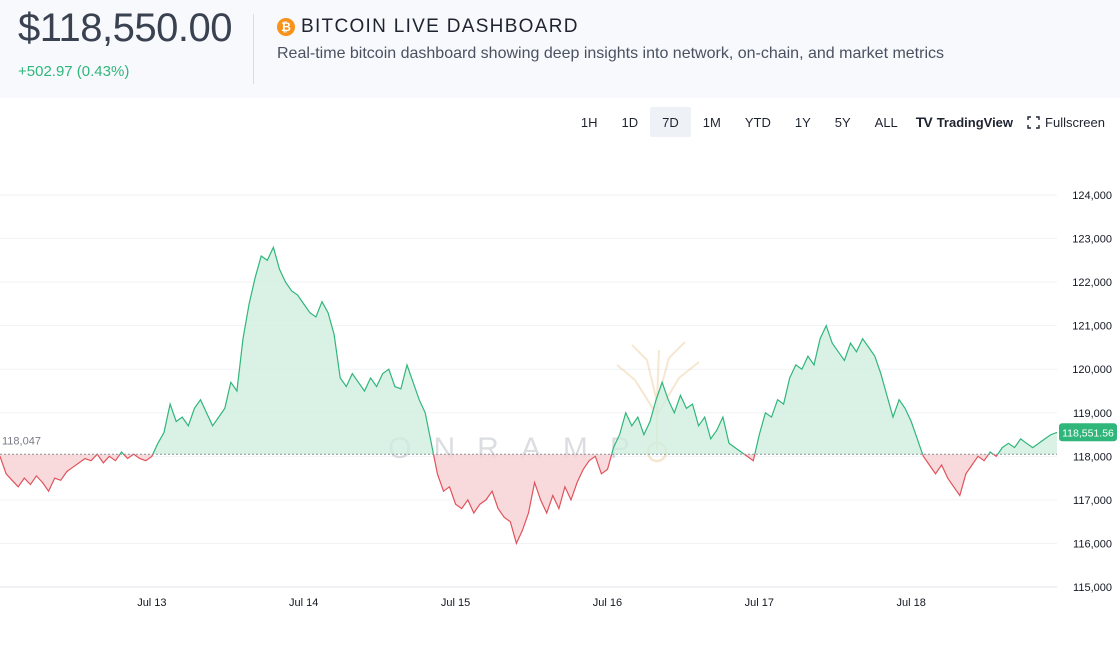 The image size is (1120, 645). What do you see at coordinates (924, 122) in the screenshot?
I see `tradingview-logo-icon: TV` at bounding box center [924, 122].